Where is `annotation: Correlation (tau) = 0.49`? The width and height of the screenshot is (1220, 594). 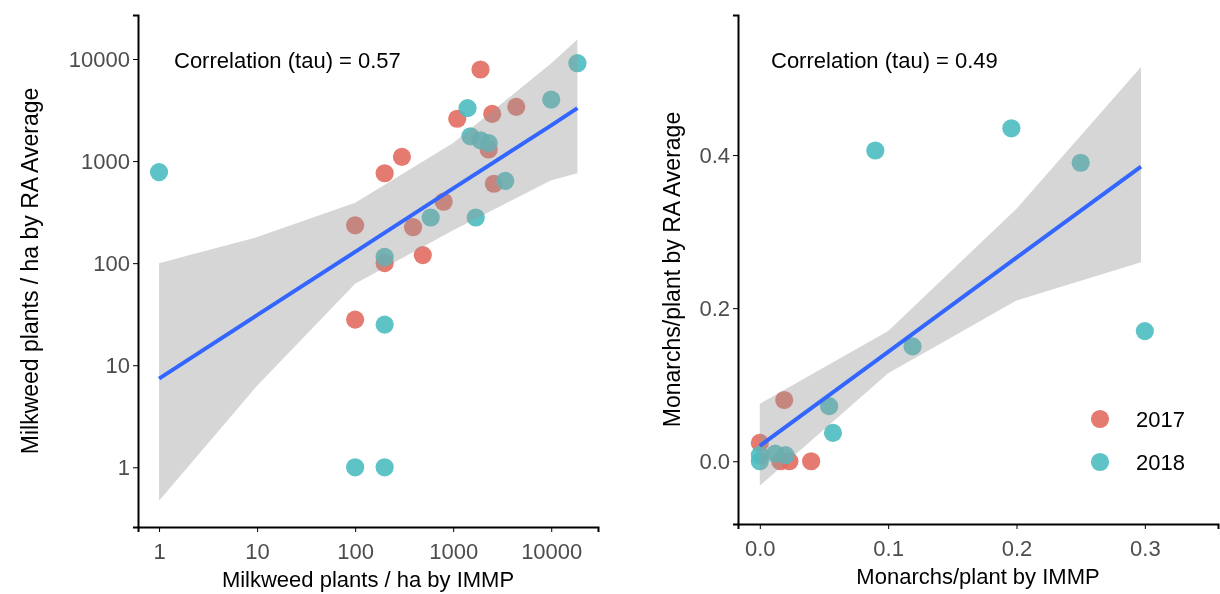 annotation: Correlation (tau) = 0.49 is located at coordinates (884, 60).